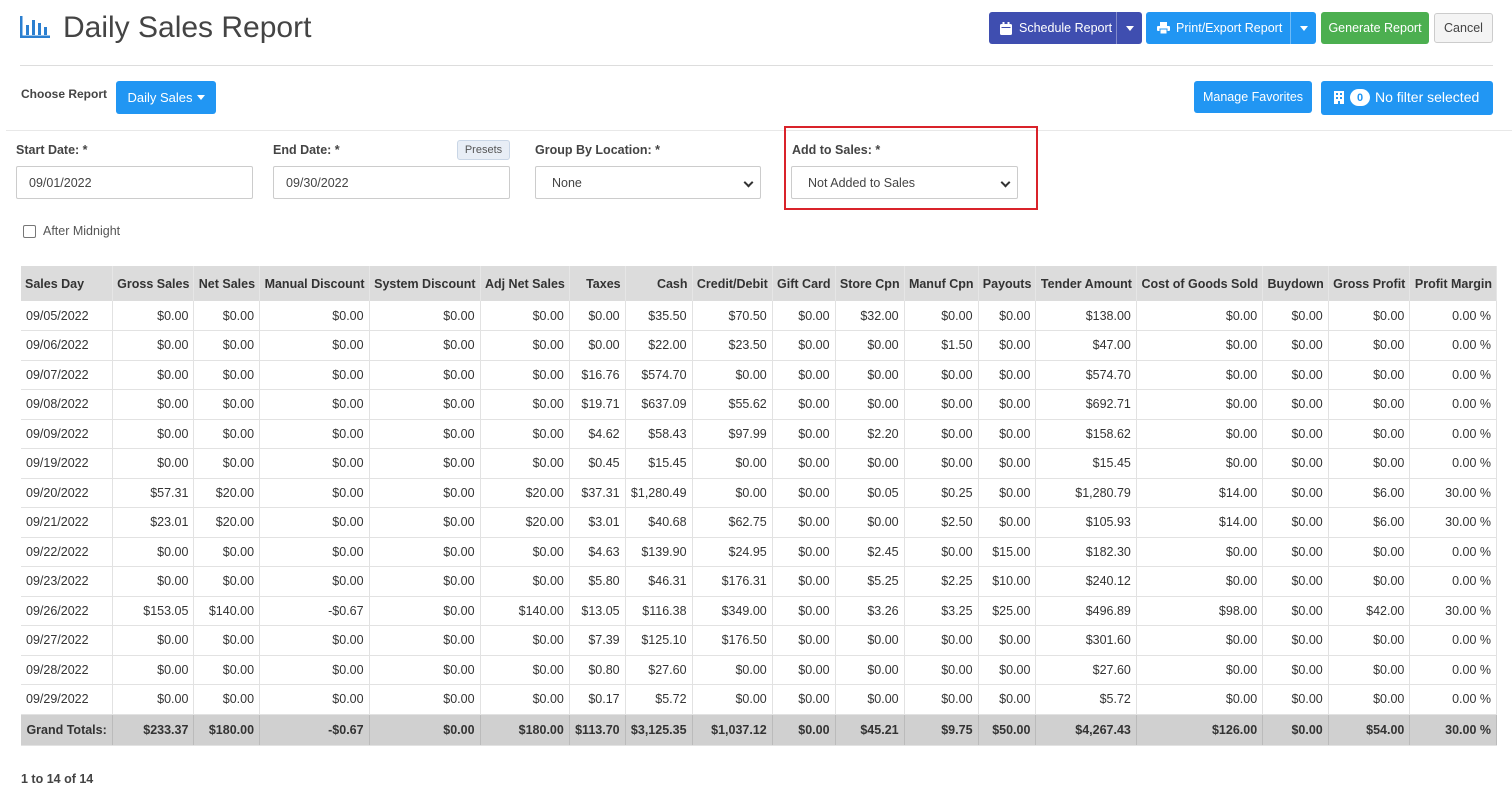  Describe the element at coordinates (67, 283) in the screenshot. I see `column-header: Sales Day` at that location.